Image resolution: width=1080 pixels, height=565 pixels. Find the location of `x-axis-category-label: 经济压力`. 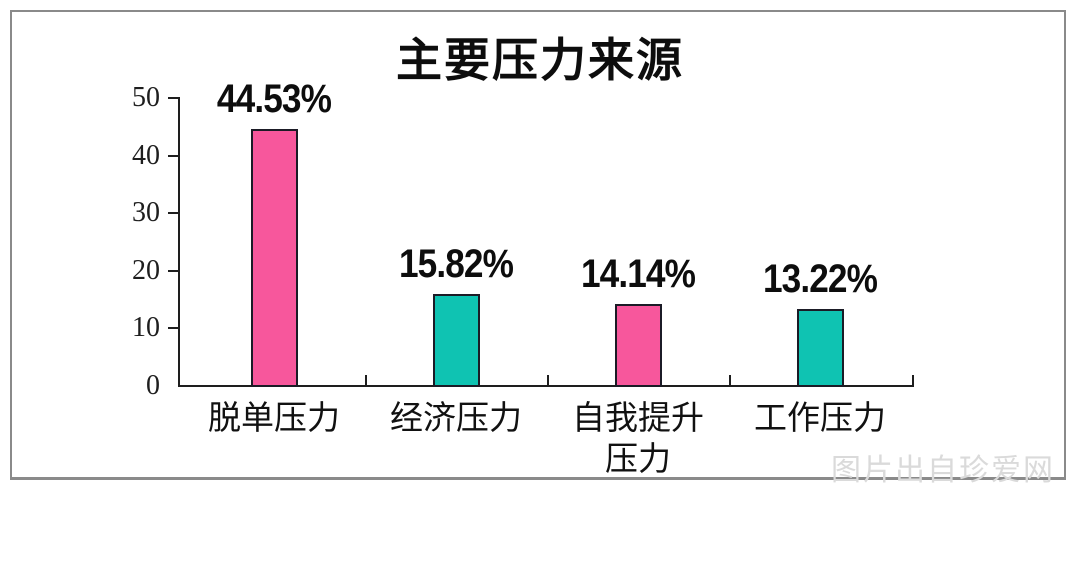

x-axis-category-label: 经济压力 is located at coordinates (456, 417).